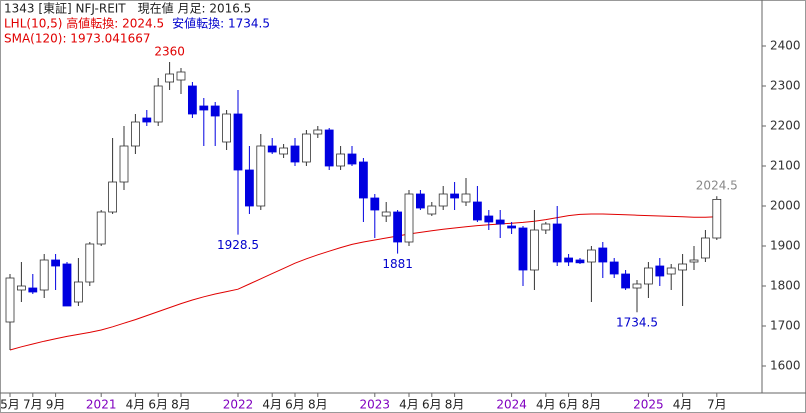 The image size is (806, 413). What do you see at coordinates (785, 126) in the screenshot?
I see `y-tick-label: 2200` at bounding box center [785, 126].